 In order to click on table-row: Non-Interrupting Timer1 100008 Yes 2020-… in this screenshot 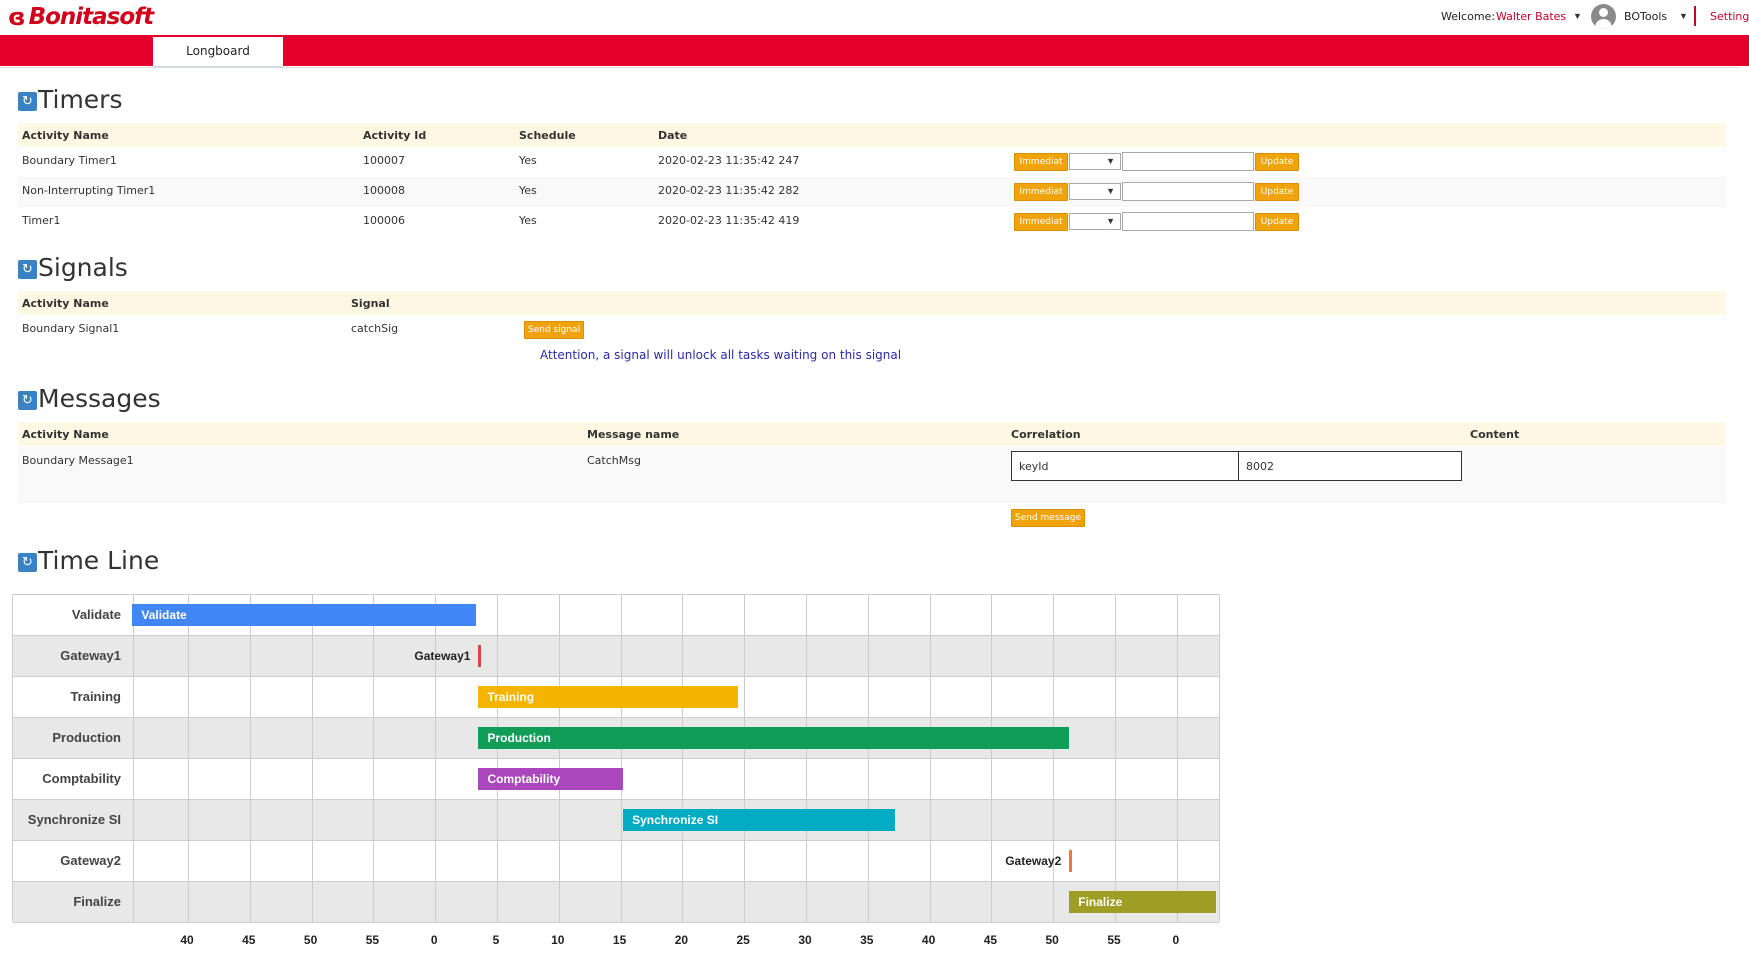, I will do `click(872, 192)`.